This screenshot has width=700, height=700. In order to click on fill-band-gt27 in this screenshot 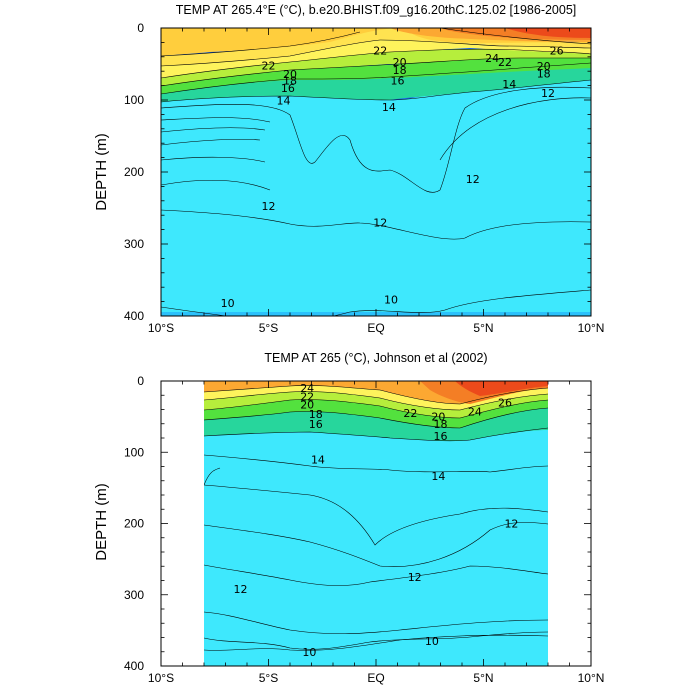, I will do `click(501, 388)`.